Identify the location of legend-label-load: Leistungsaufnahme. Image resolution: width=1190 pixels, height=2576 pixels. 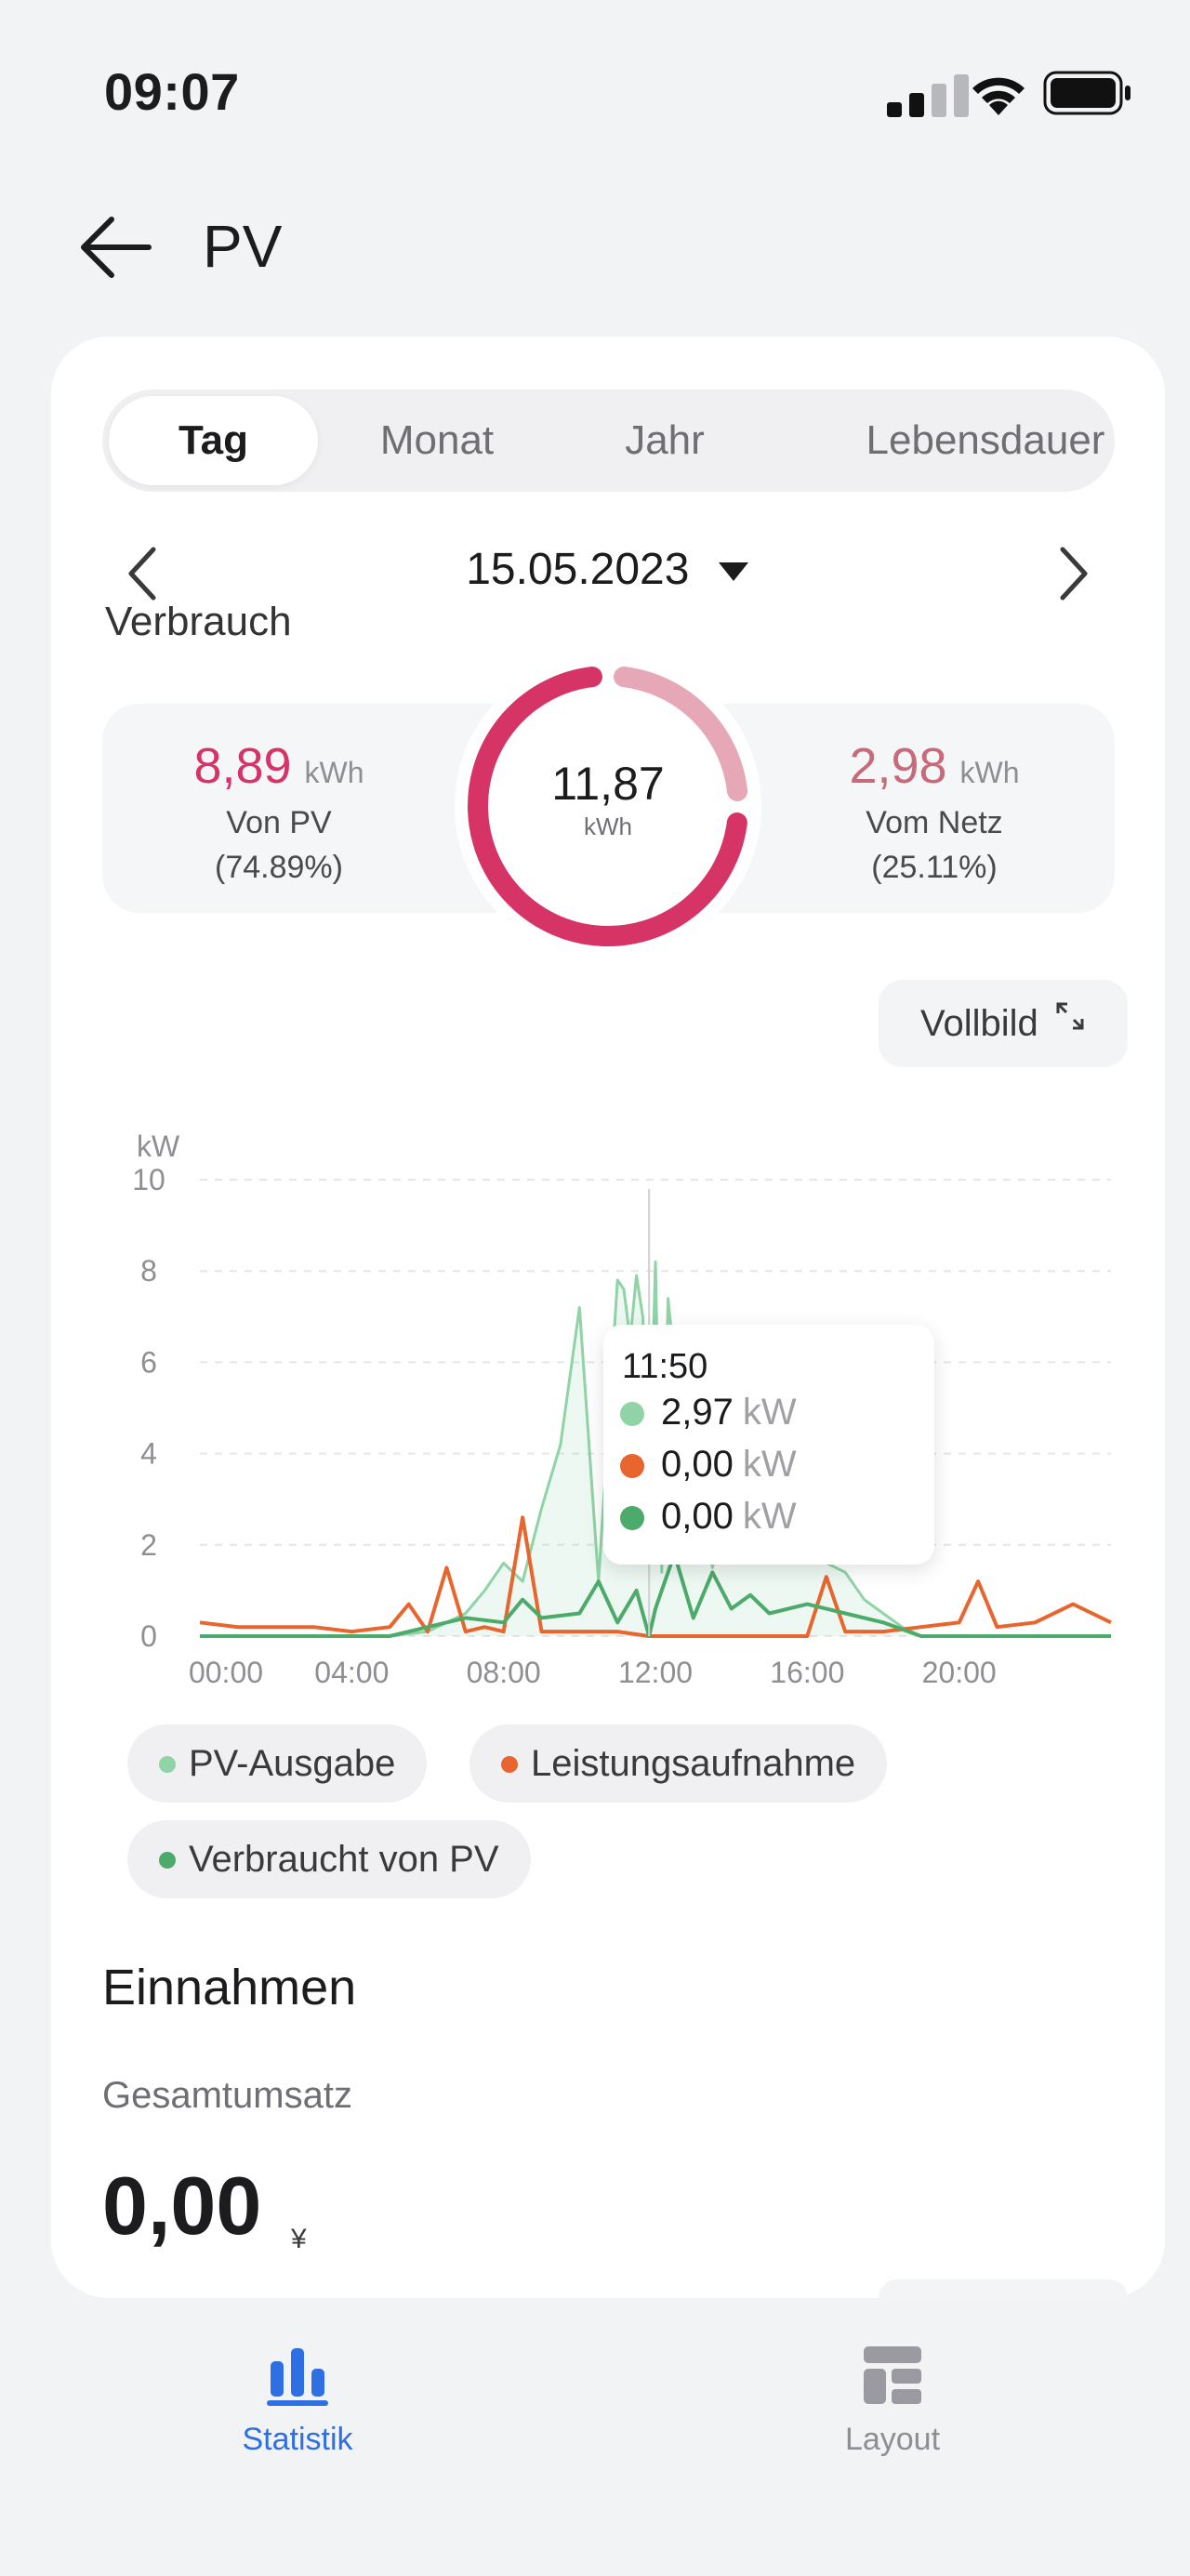
(693, 1763).